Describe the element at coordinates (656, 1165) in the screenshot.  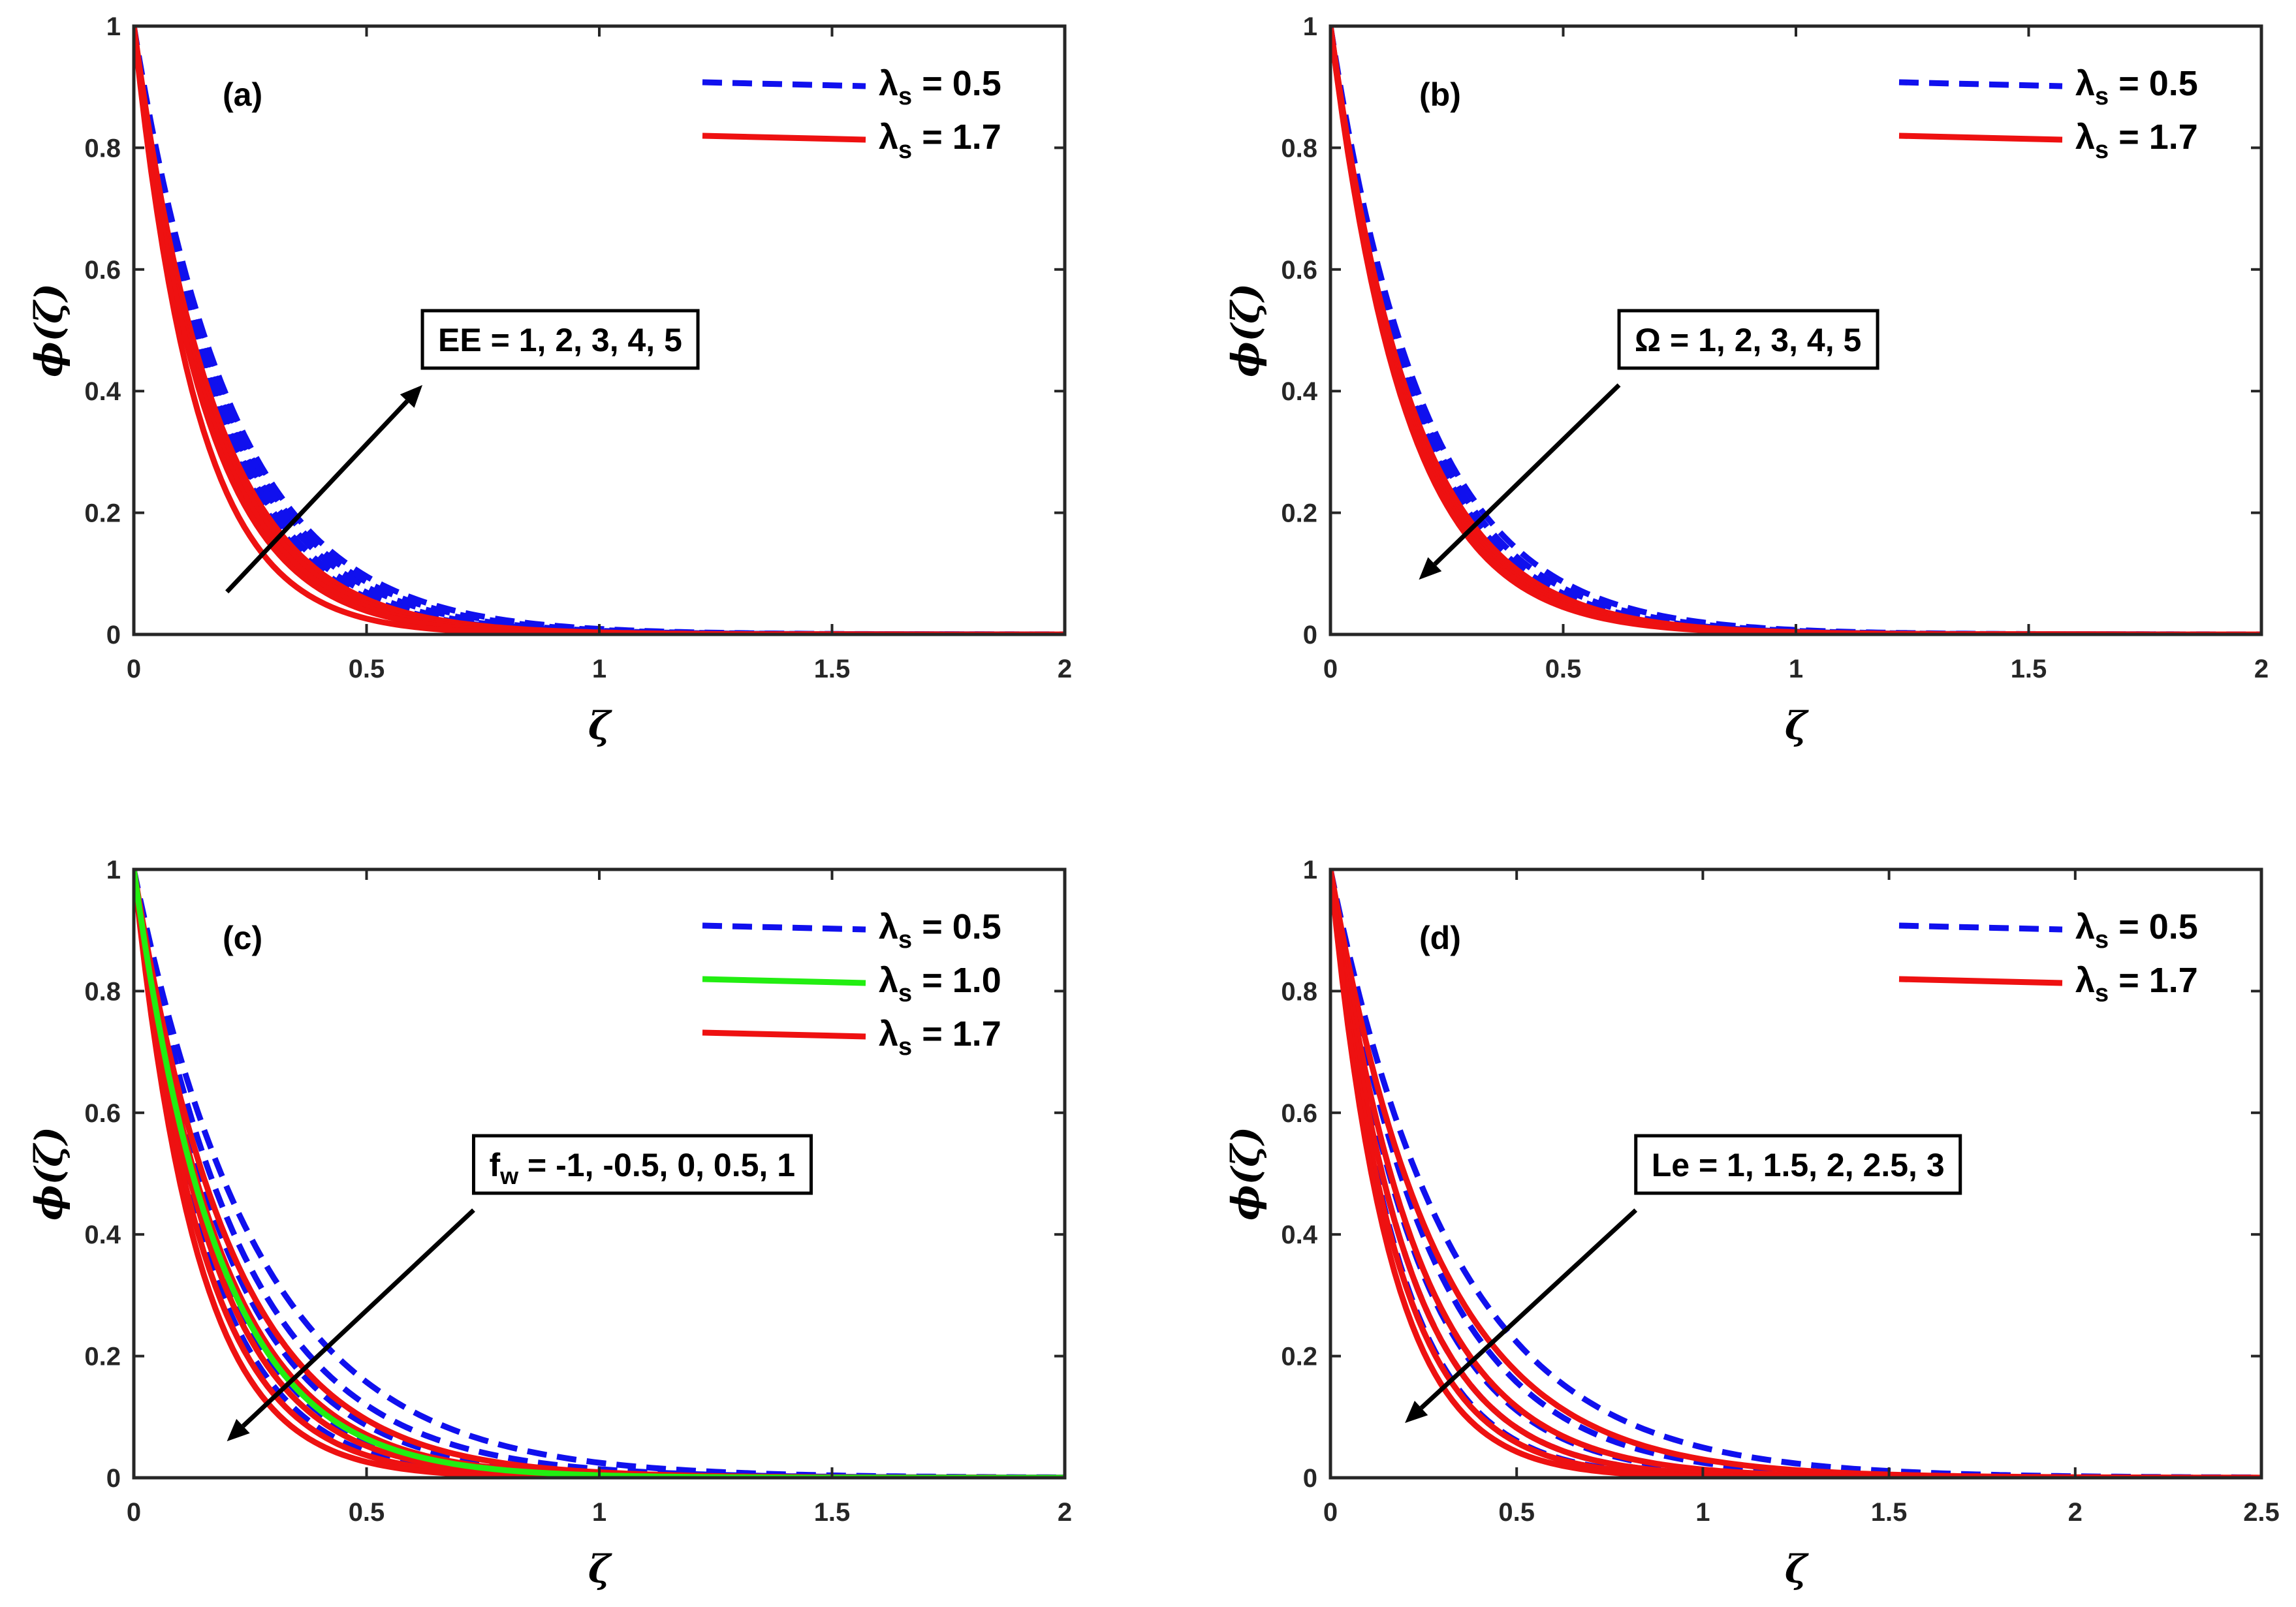
I see `annotation-rest: = -1, -0.5, 0, 0.5, 1` at that location.